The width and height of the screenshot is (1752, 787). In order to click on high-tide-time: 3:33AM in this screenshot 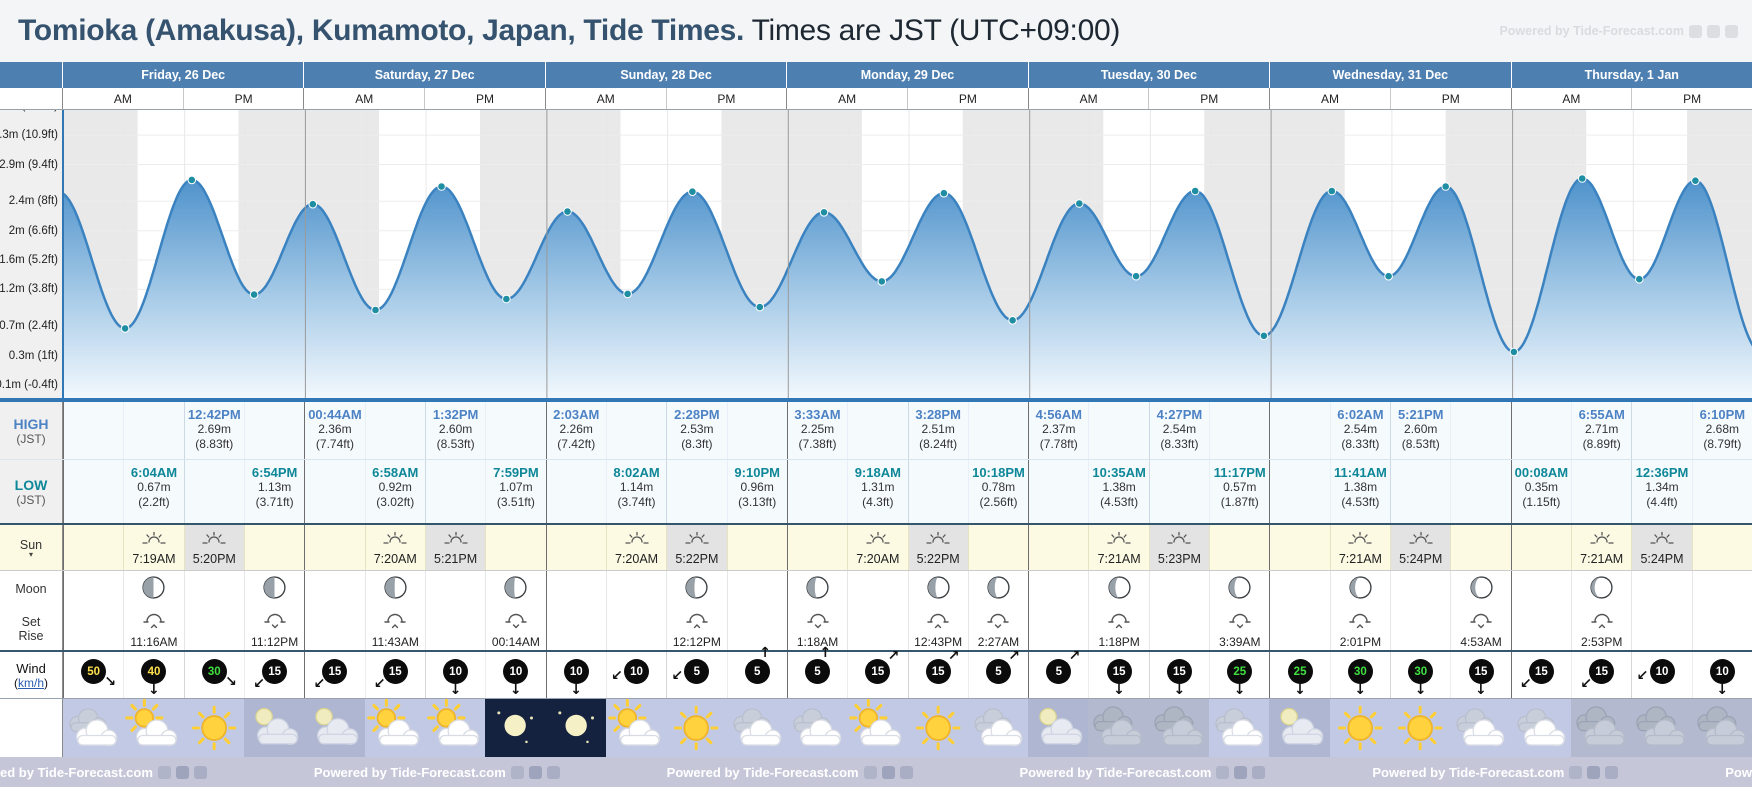, I will do `click(817, 414)`.